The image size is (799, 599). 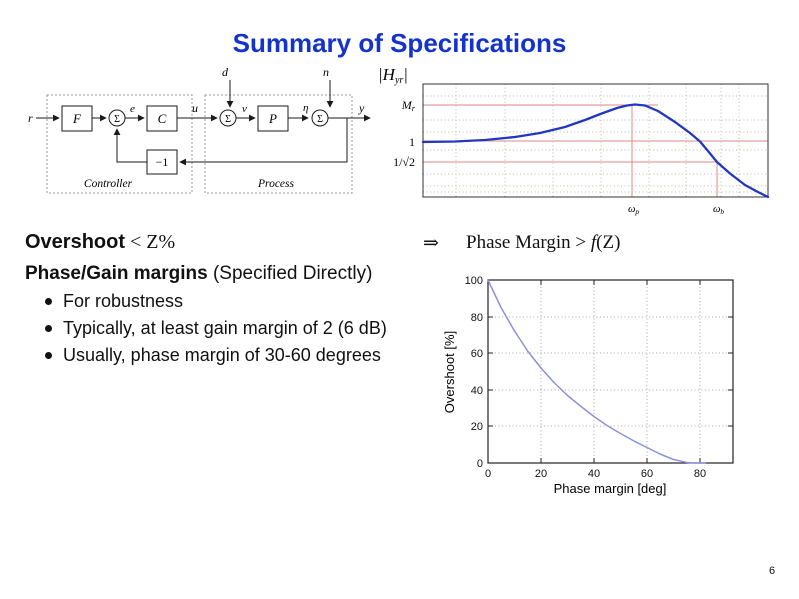 I want to click on block-C, so click(x=162, y=118).